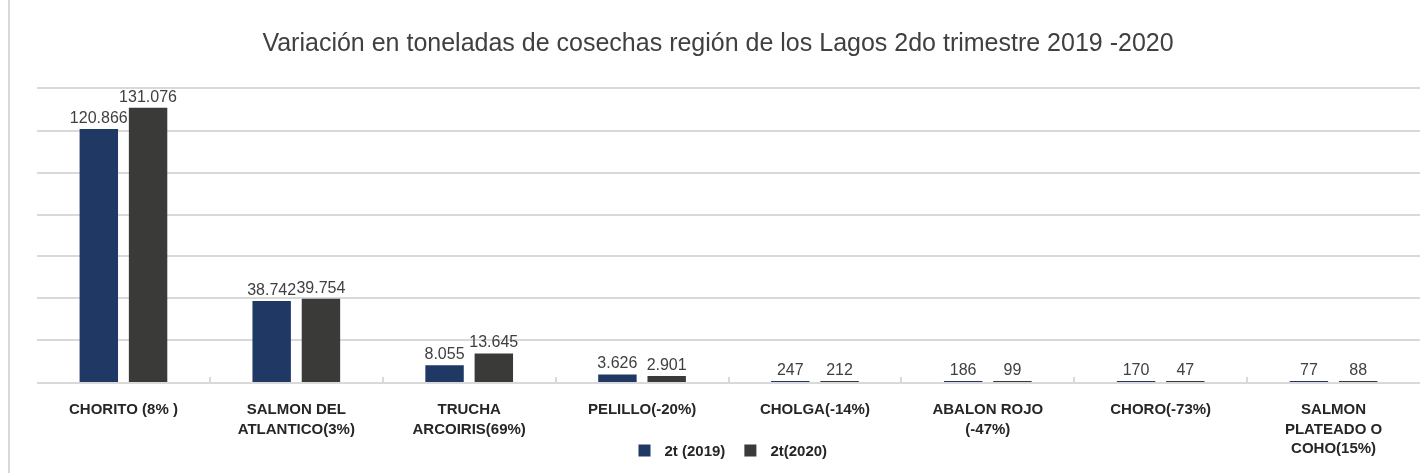 The image size is (1426, 473). What do you see at coordinates (1161, 408) in the screenshot?
I see `x-tick-label: CHORO(-73%)` at bounding box center [1161, 408].